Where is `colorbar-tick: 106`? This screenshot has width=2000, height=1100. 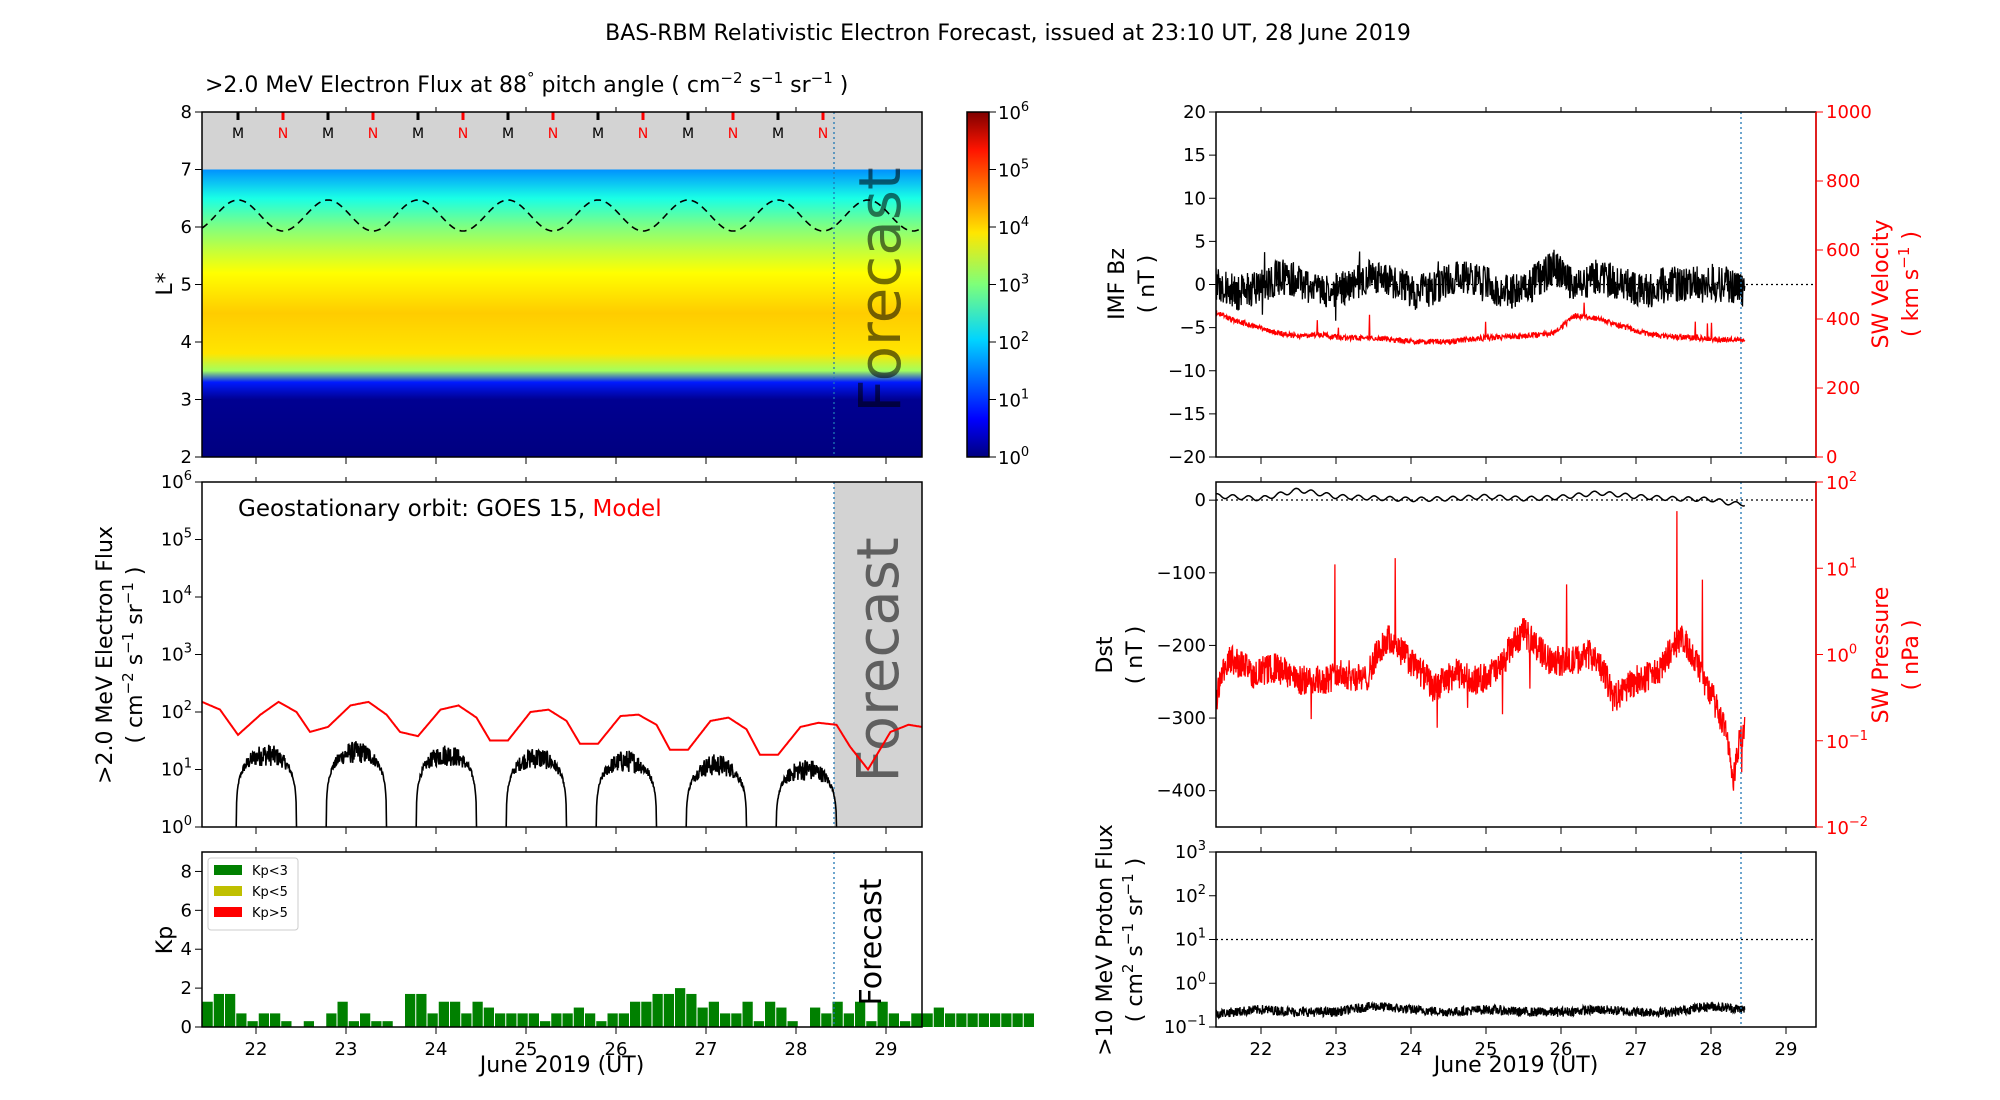
colorbar-tick: 106 is located at coordinates (1009, 112).